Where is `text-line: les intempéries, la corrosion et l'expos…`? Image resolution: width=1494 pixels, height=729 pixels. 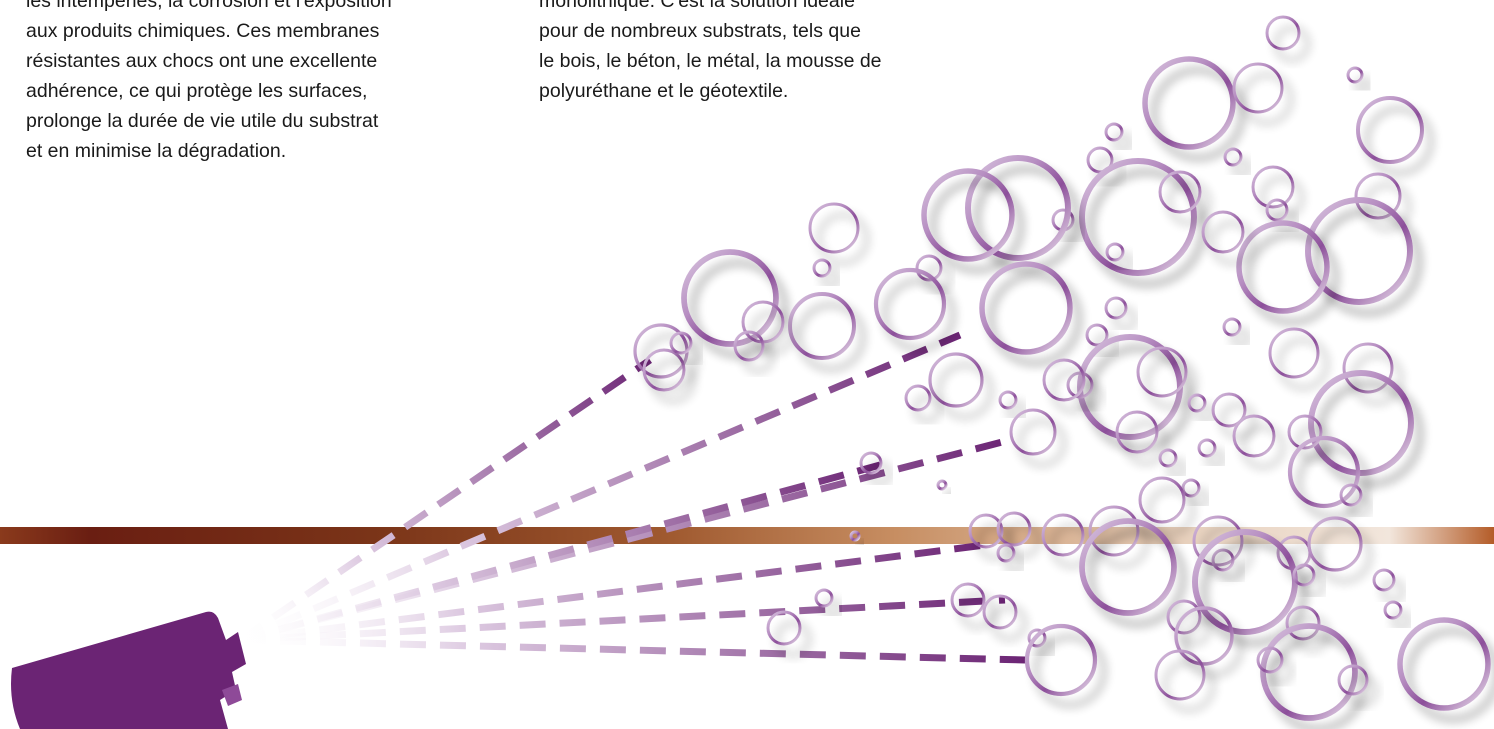
text-line: les intempéries, la corrosion et l'expos… is located at coordinates (209, 6).